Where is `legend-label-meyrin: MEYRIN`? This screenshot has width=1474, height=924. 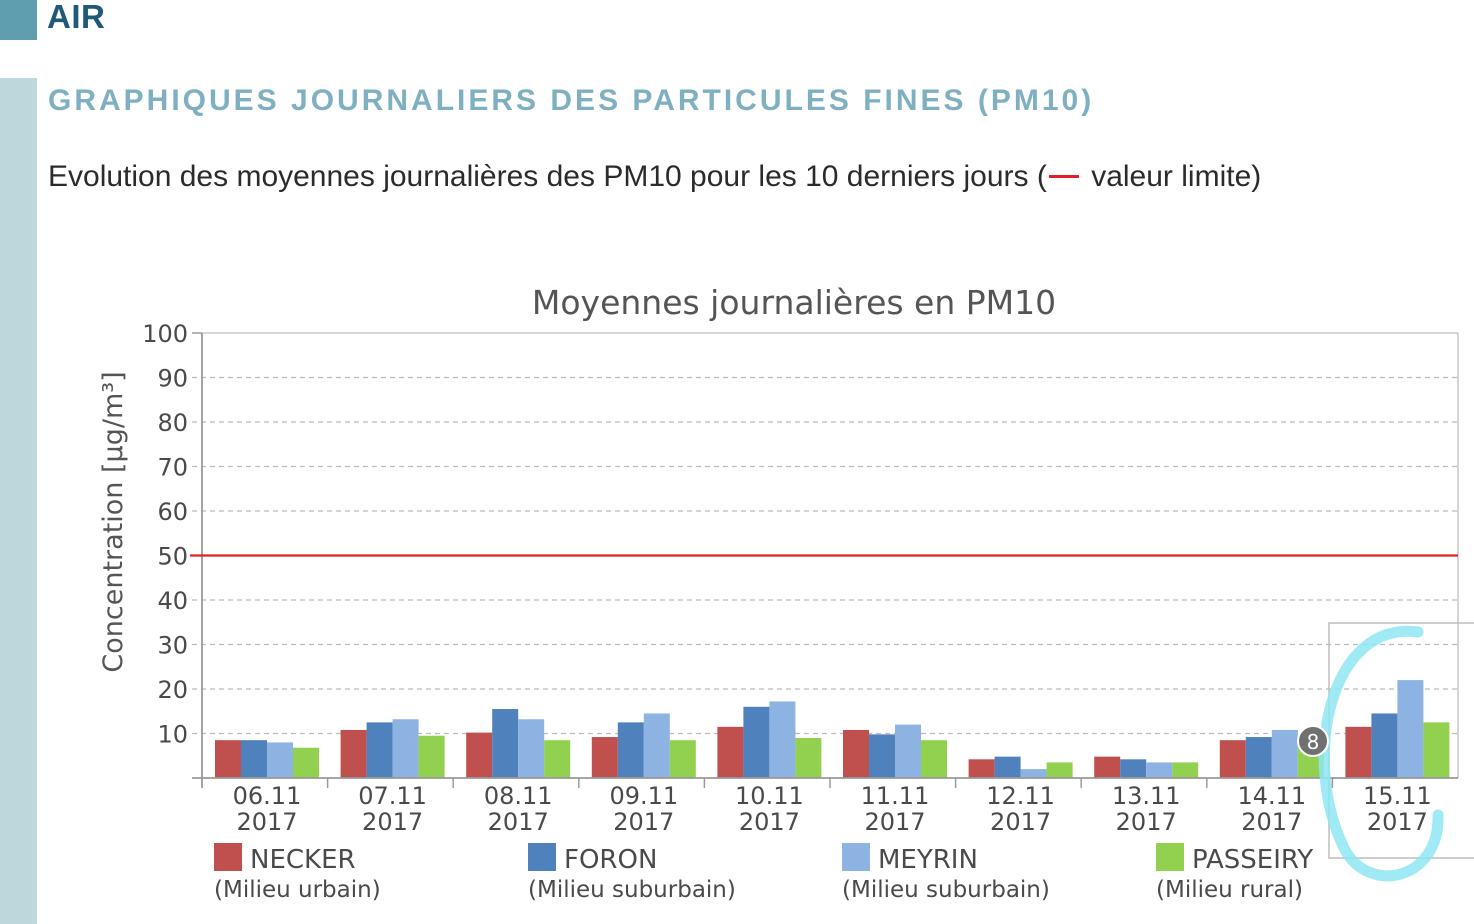
legend-label-meyrin: MEYRIN is located at coordinates (928, 860).